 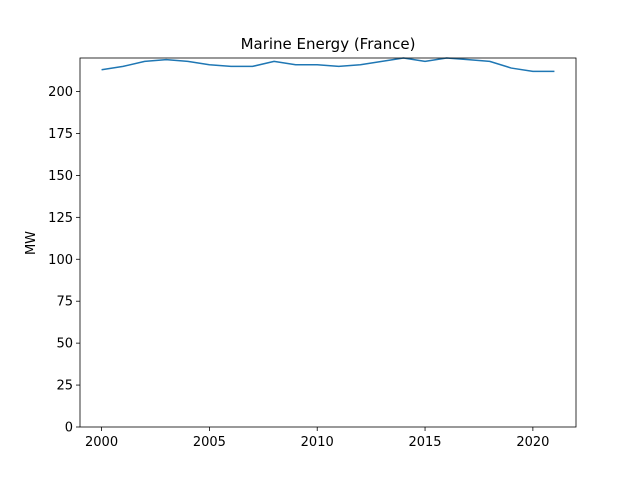 I want to click on y-tick-label: 175, so click(x=60, y=134).